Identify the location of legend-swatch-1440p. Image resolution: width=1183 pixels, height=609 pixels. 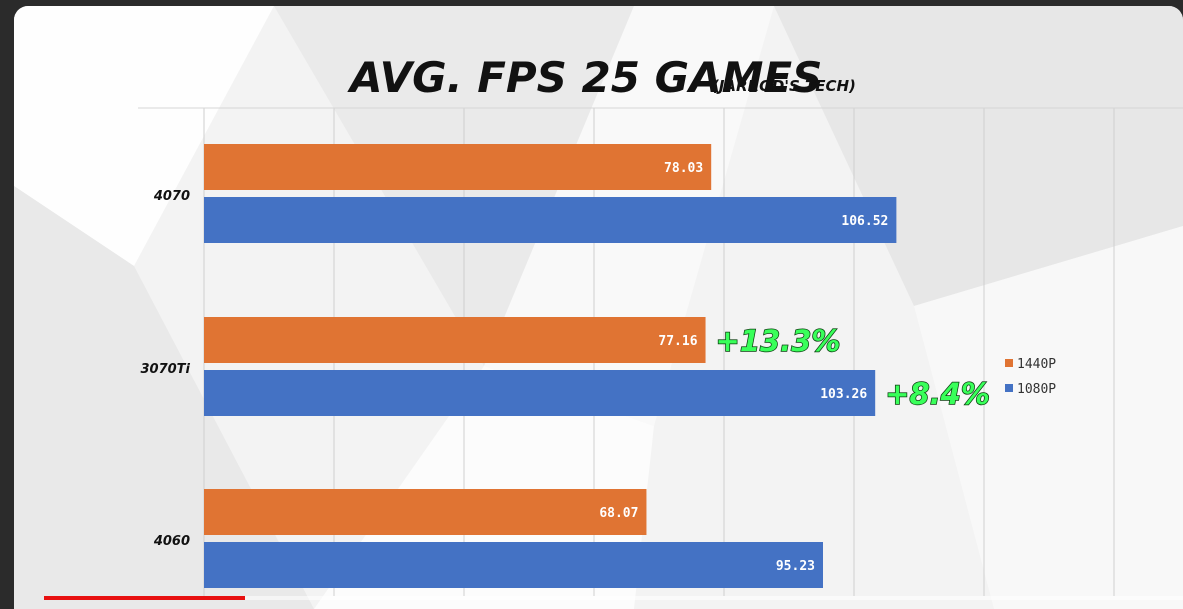
(1009, 363).